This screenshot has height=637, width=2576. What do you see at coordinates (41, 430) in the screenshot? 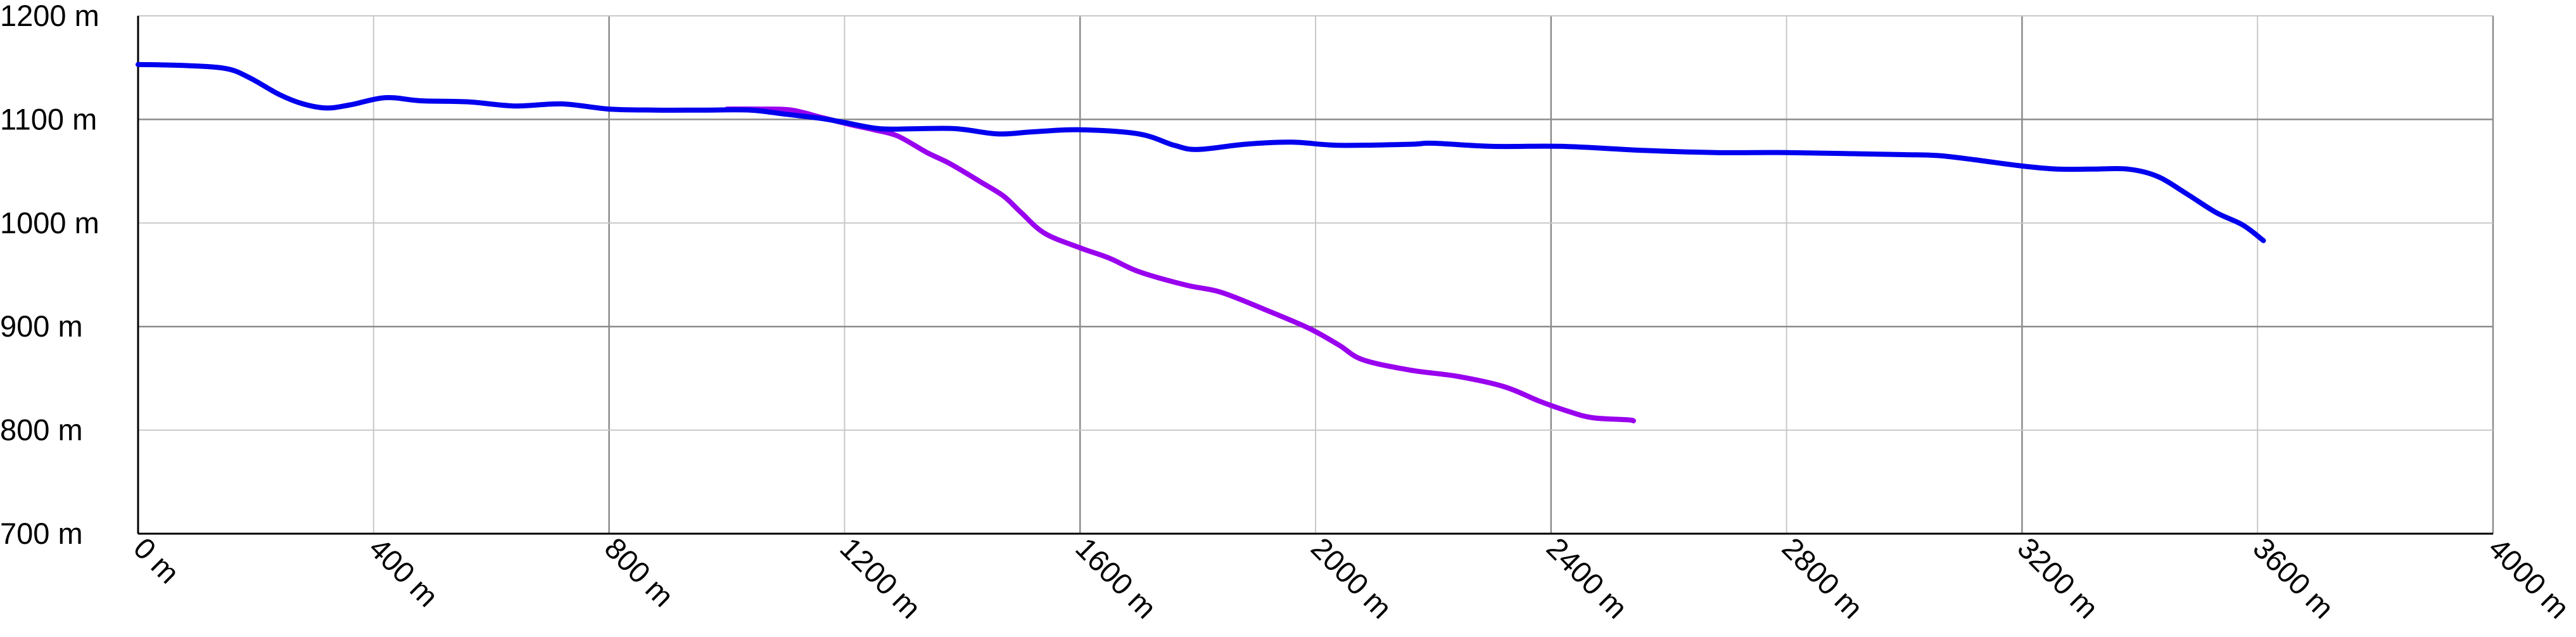
I see `y-tick-label: 800 m` at bounding box center [41, 430].